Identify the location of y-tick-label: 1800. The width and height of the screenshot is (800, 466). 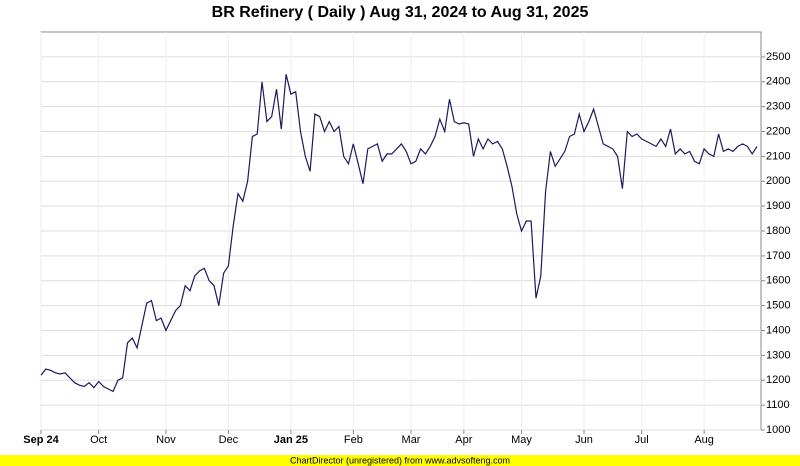
(778, 231).